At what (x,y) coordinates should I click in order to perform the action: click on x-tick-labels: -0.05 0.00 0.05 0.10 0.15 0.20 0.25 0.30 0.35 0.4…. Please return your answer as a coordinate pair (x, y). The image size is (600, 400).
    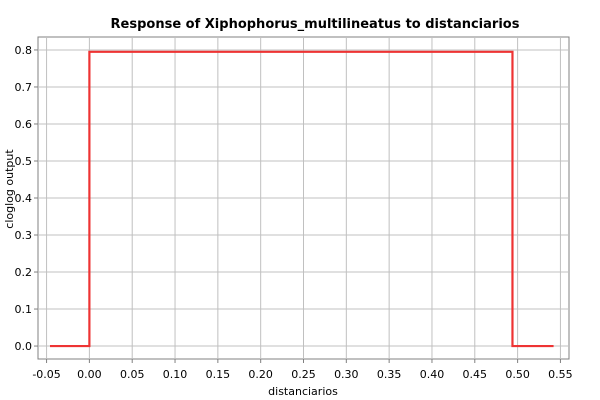
    Looking at the image, I should click on (302, 374).